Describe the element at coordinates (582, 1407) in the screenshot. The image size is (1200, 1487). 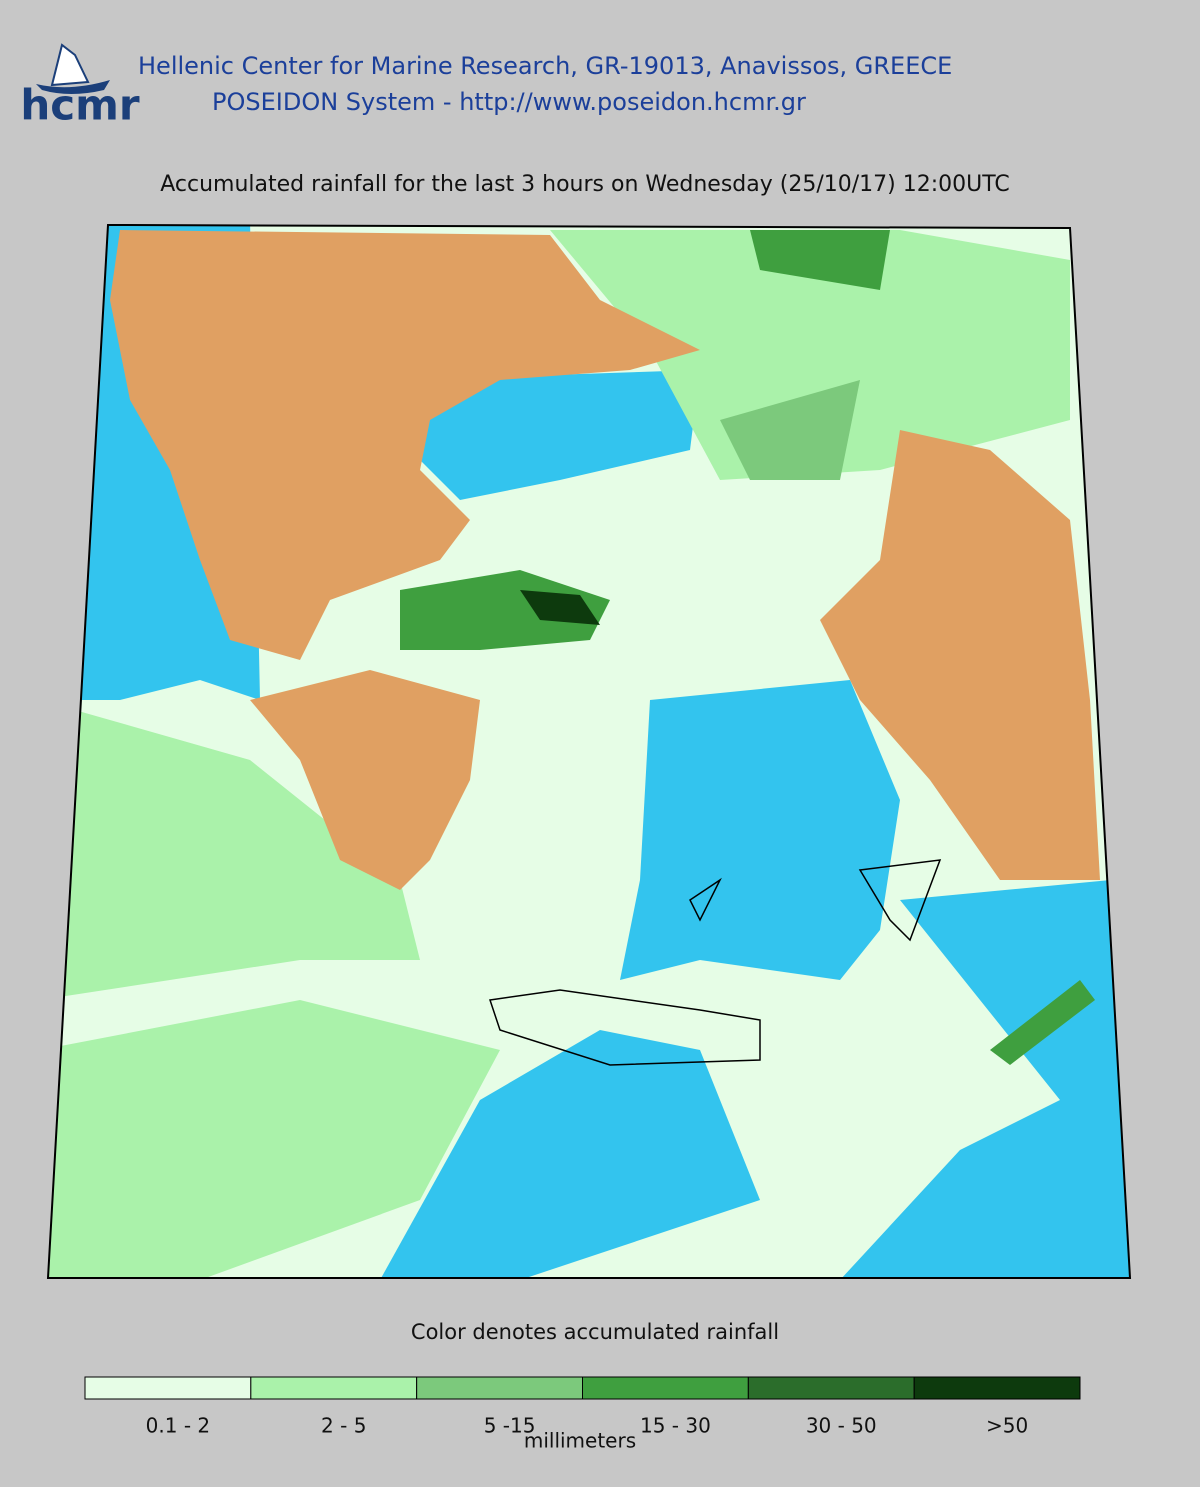
I see `legend: 0.1 - 2 2 - 5 5 -15 15 - 30 30 - 50 >50` at that location.